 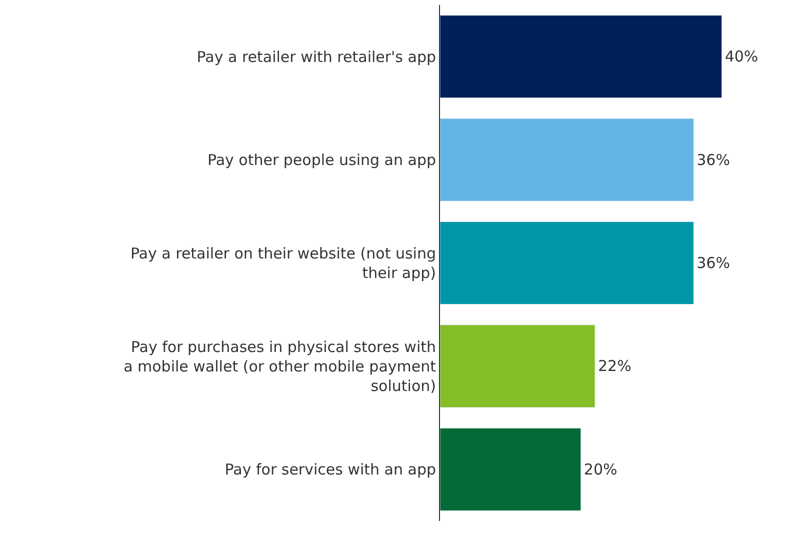 What do you see at coordinates (741, 57) in the screenshot?
I see `data-label: 40%` at bounding box center [741, 57].